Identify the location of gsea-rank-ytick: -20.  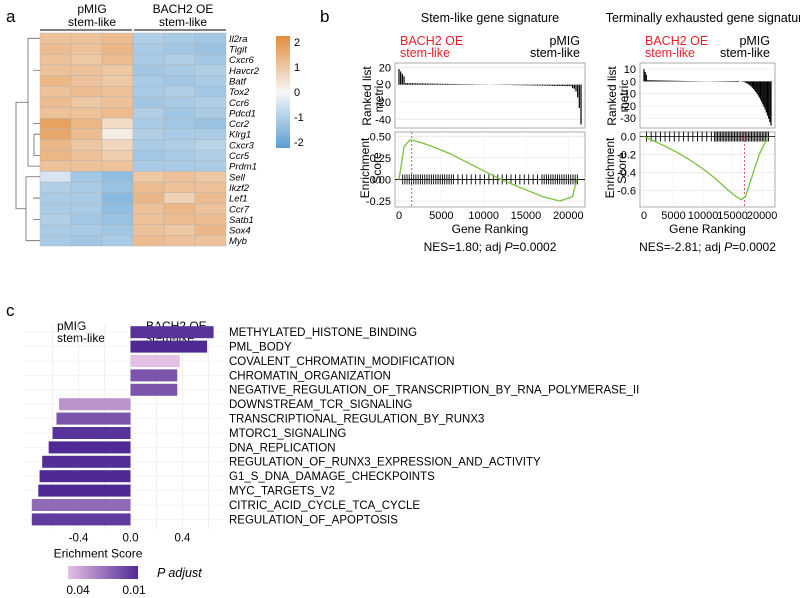
(628, 107).